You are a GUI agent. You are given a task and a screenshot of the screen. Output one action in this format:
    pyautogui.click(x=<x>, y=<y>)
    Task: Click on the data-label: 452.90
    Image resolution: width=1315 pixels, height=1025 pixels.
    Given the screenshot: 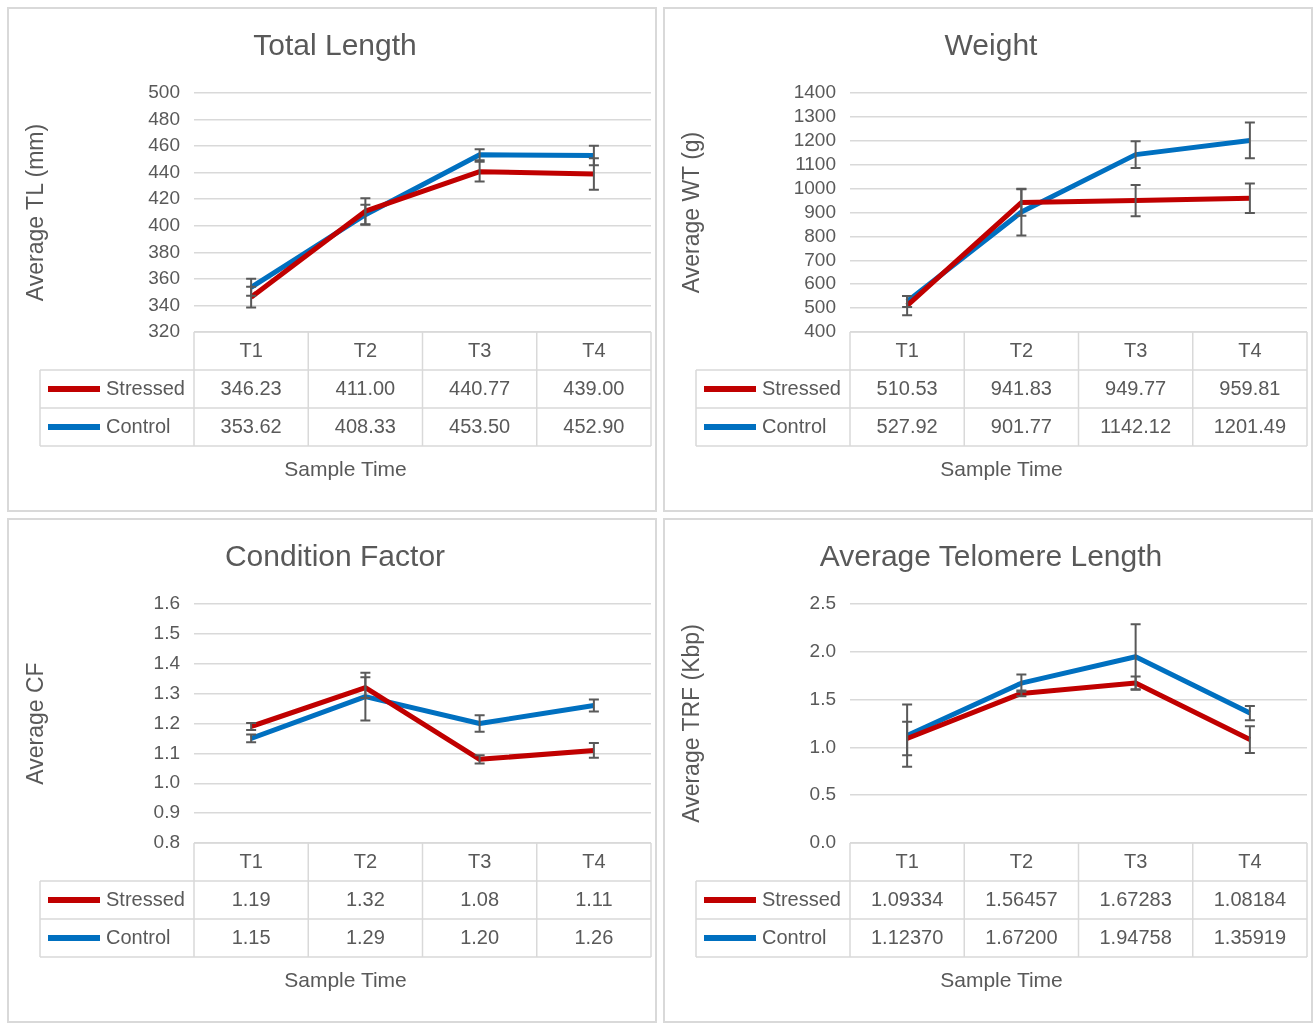 What is the action you would take?
    pyautogui.click(x=594, y=425)
    